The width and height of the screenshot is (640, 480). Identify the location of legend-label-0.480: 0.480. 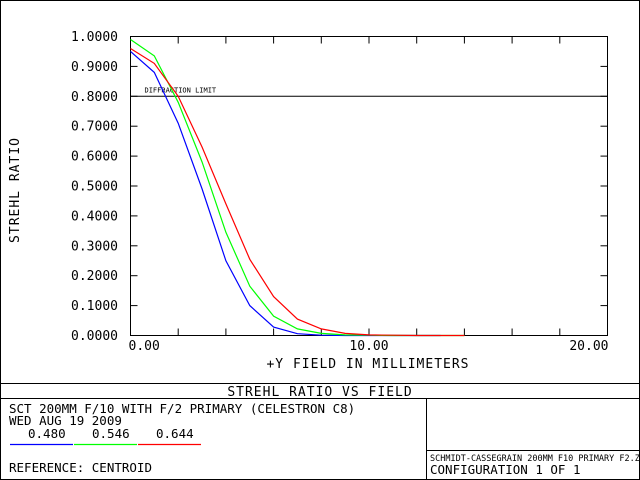
(47, 433).